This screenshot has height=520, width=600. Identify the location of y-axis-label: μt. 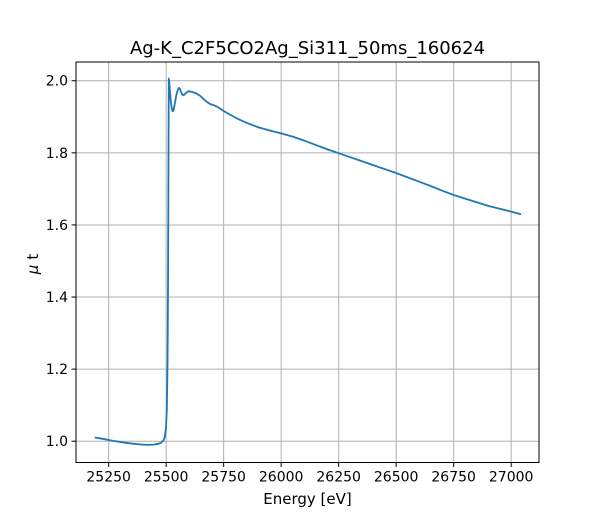
(33, 264).